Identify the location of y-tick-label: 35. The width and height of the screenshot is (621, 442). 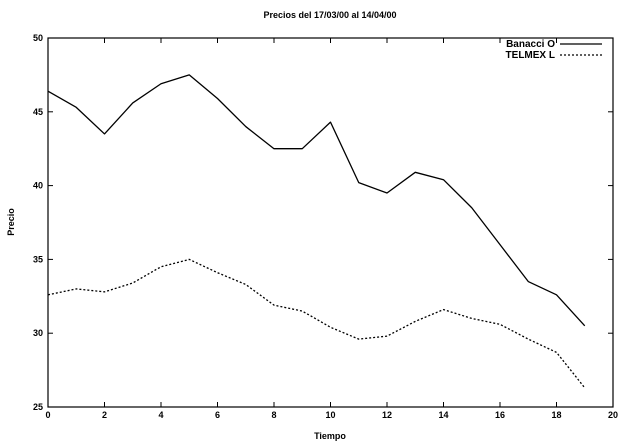
(38, 259).